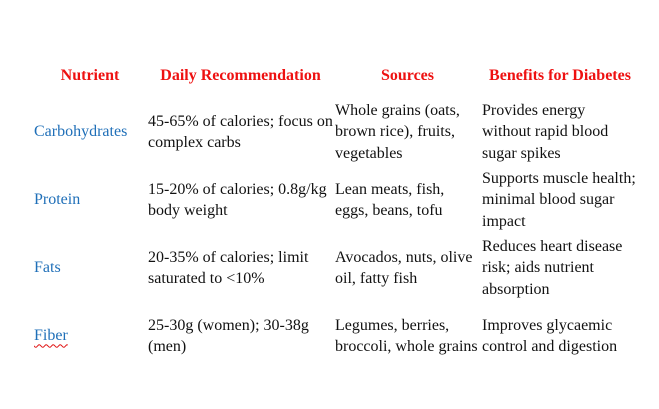  Describe the element at coordinates (406, 336) in the screenshot. I see `cell-sources: Legumes, berries, broccoli, whole grains` at that location.